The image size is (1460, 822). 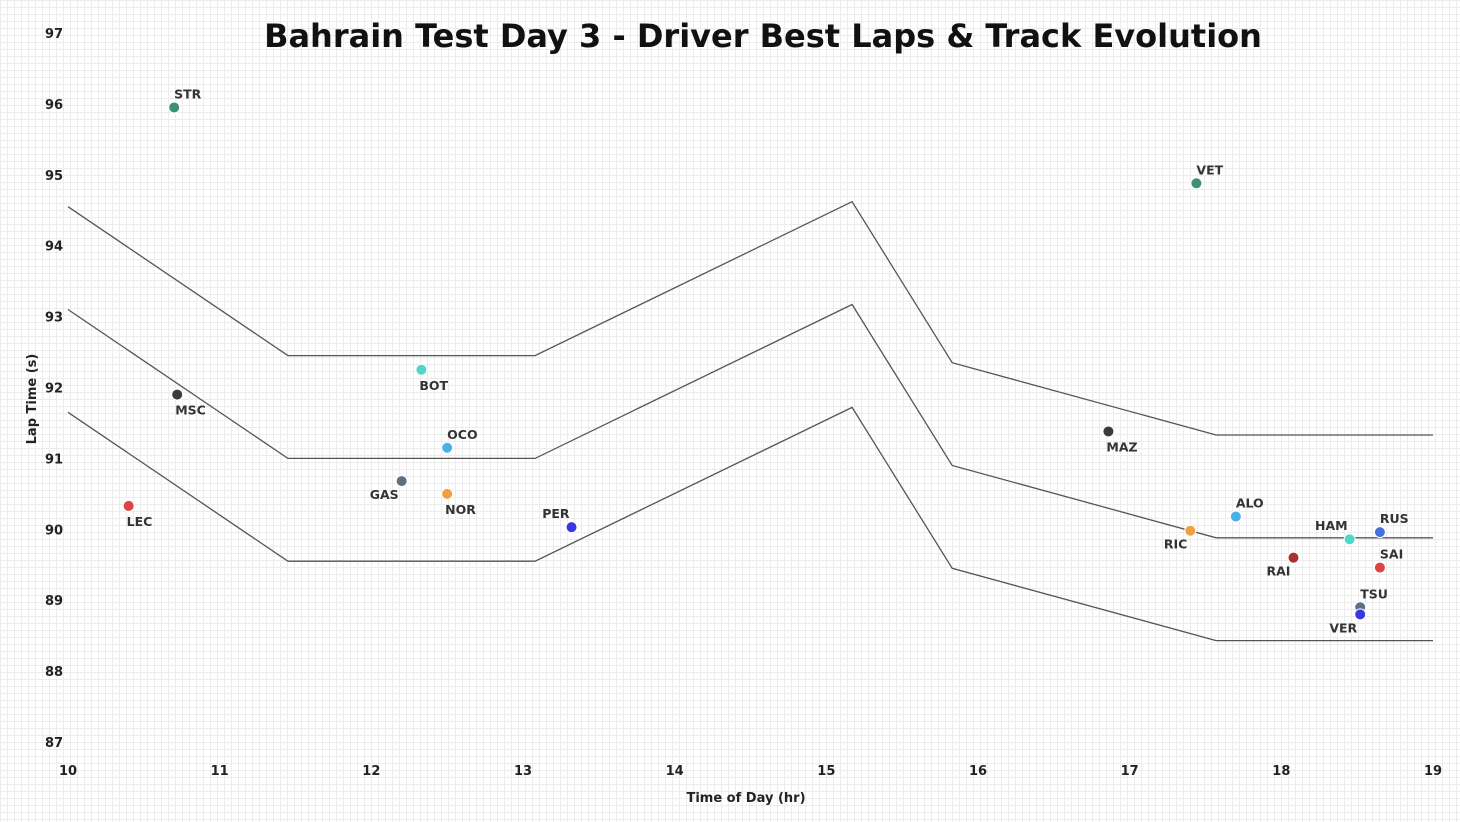 I want to click on point-label-bot: BOT, so click(x=433, y=385).